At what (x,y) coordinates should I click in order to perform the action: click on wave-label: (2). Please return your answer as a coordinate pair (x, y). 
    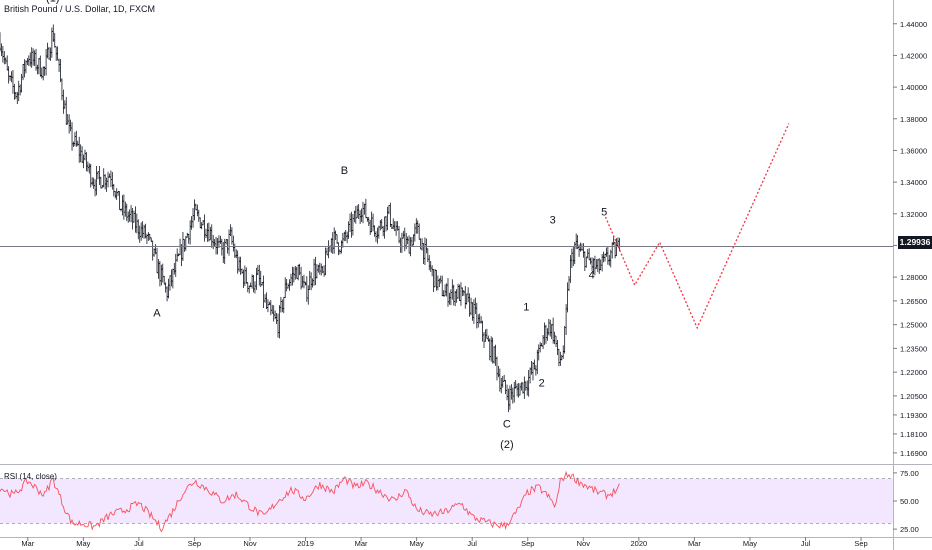
    Looking at the image, I should click on (506, 445).